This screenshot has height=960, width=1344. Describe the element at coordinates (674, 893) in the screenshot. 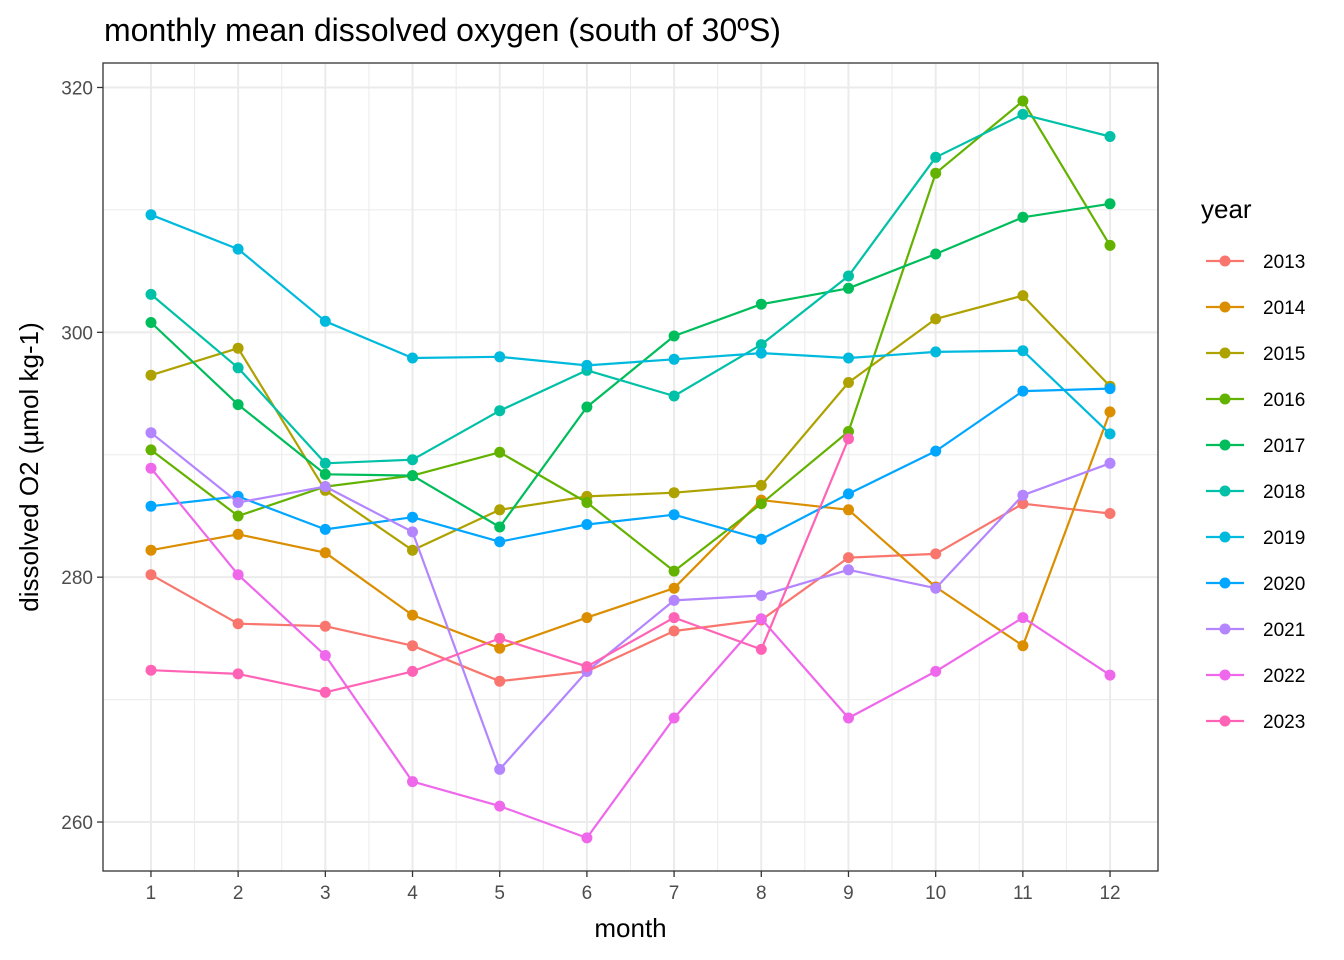

I see `x-tick-label: 7` at that location.